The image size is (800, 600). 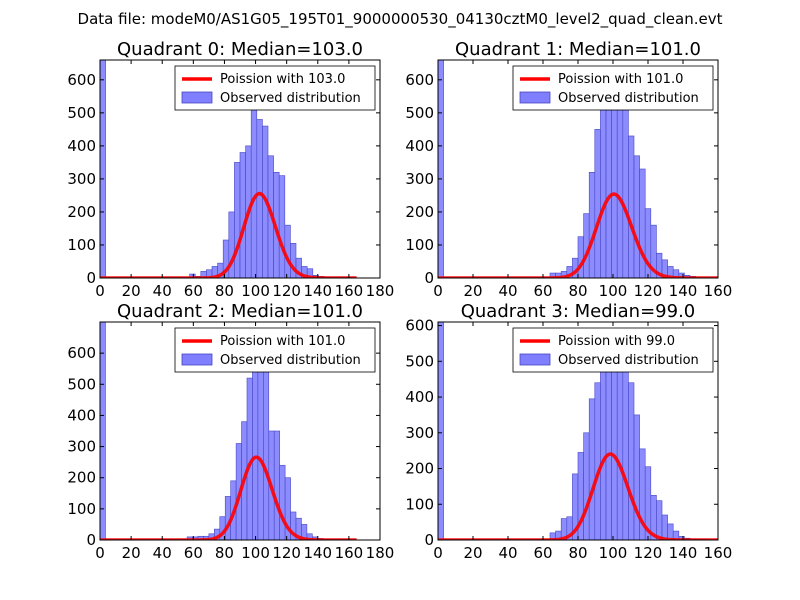 I want to click on panel-title: Quadrant 1: Median=101.0, so click(x=578, y=49).